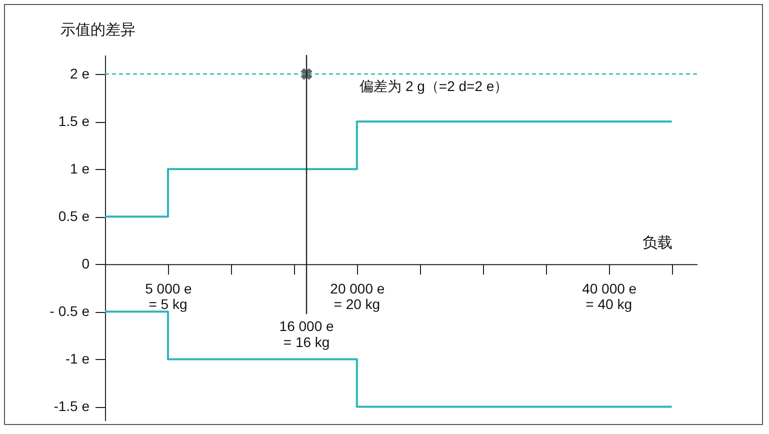 Image resolution: width=769 pixels, height=434 pixels. Describe the element at coordinates (168, 304) in the screenshot. I see `annotation: = 5 kg` at that location.